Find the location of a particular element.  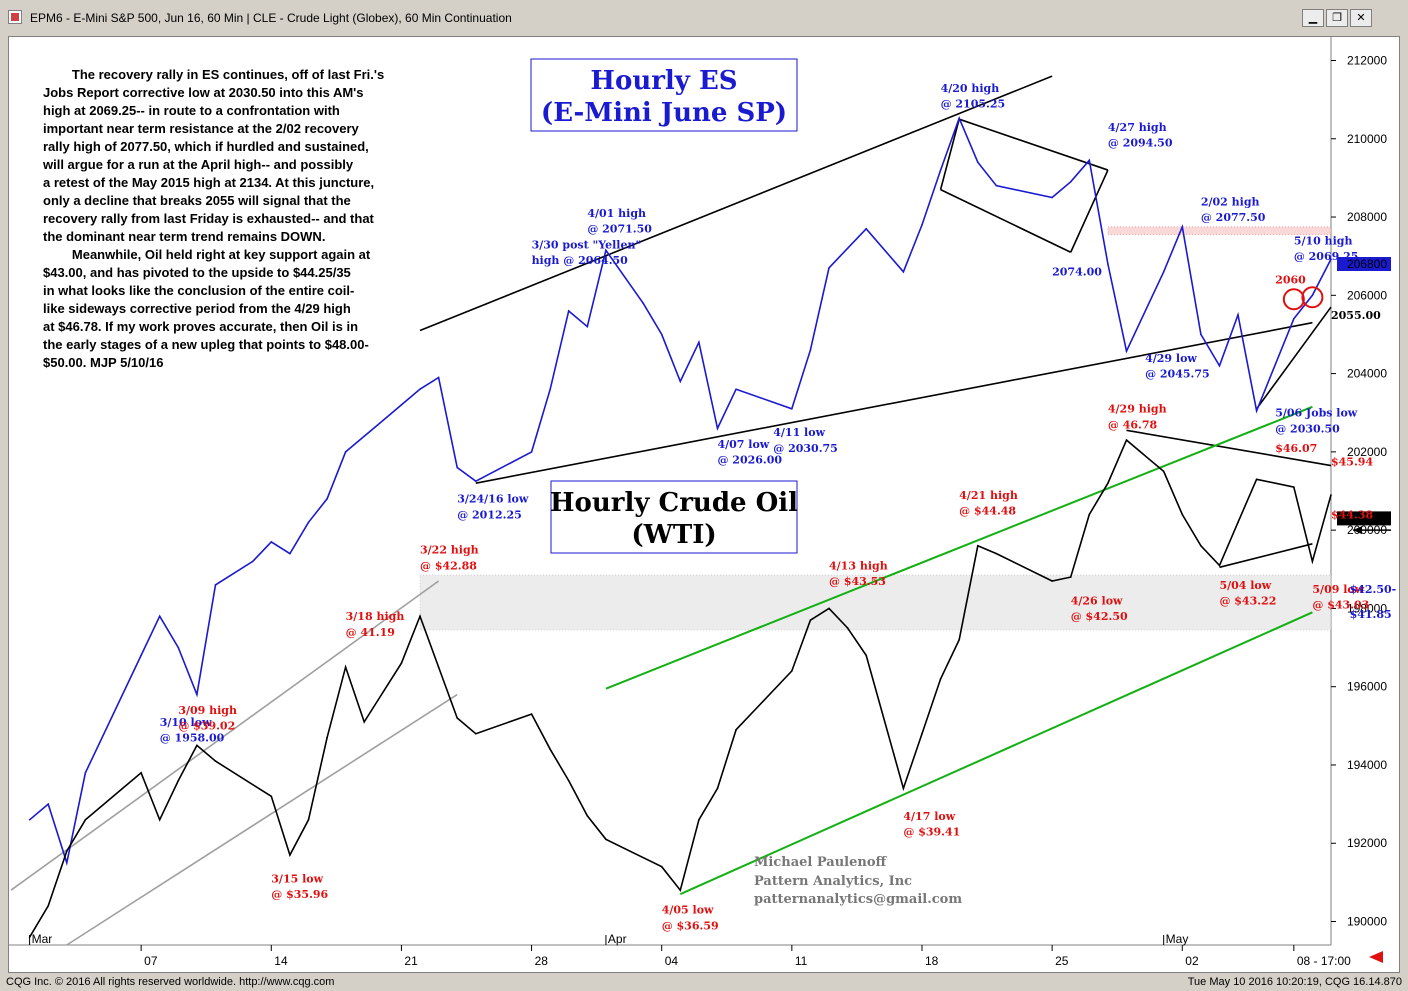

annotation-label: @ 46.78 is located at coordinates (1133, 424).